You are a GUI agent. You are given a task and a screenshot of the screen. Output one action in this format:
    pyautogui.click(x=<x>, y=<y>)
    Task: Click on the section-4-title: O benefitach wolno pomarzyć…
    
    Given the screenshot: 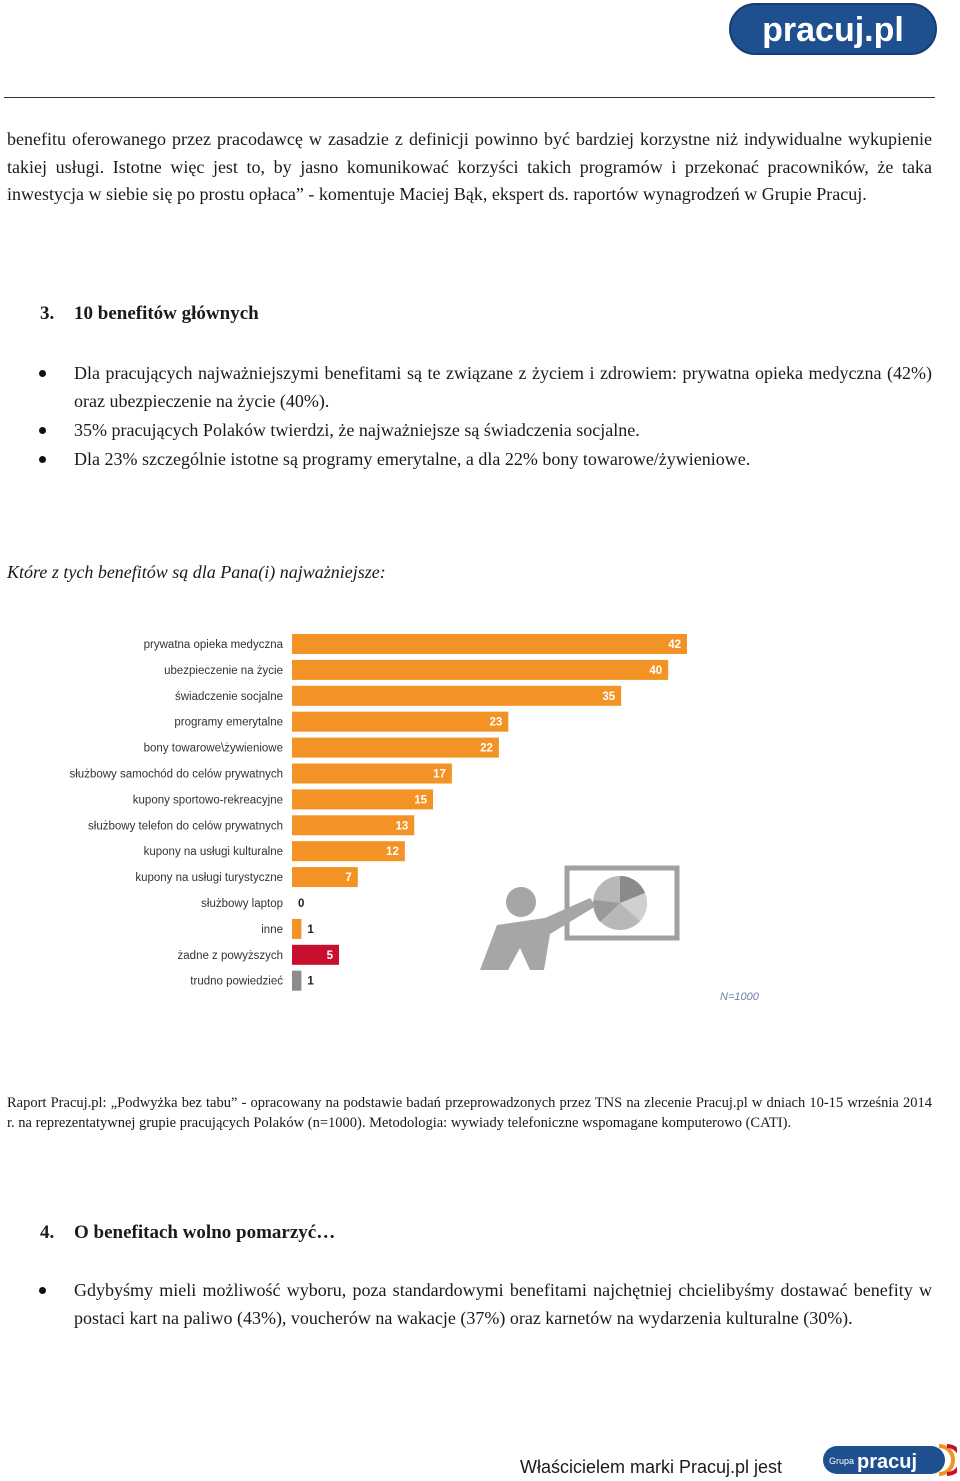 What is the action you would take?
    pyautogui.click(x=205, y=1232)
    